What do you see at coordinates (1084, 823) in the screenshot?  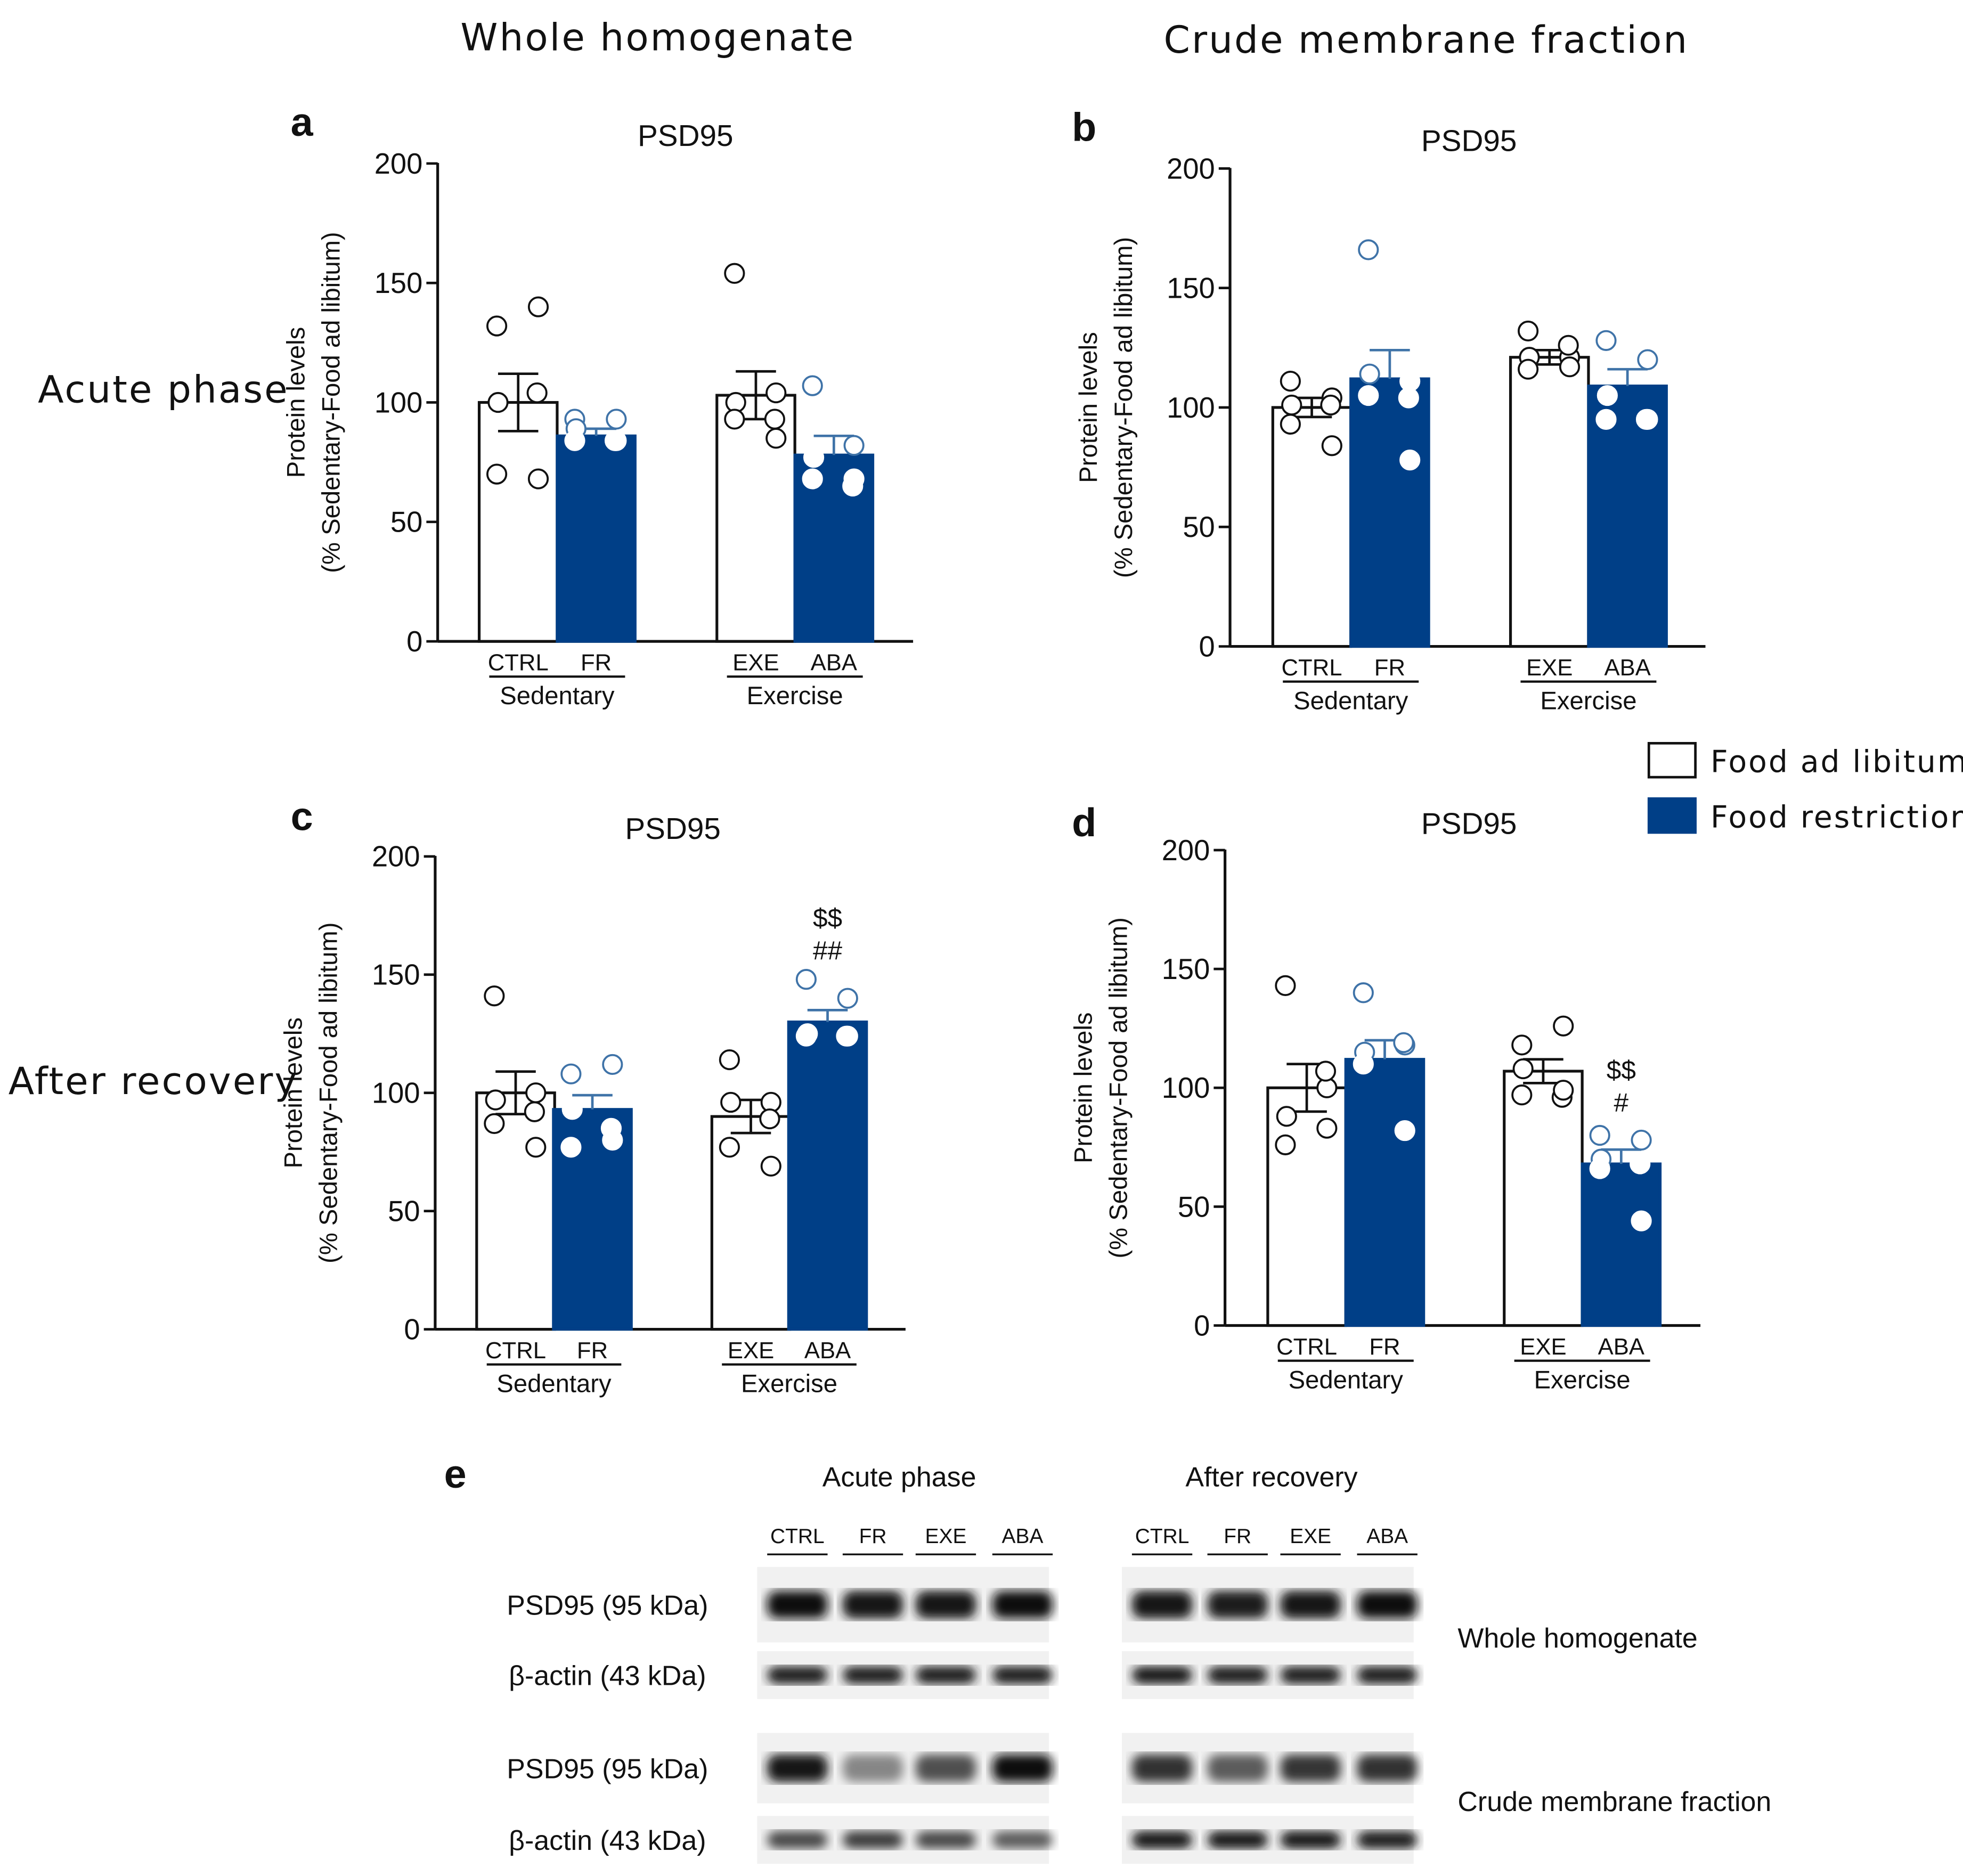 I see `panel-letter: d` at bounding box center [1084, 823].